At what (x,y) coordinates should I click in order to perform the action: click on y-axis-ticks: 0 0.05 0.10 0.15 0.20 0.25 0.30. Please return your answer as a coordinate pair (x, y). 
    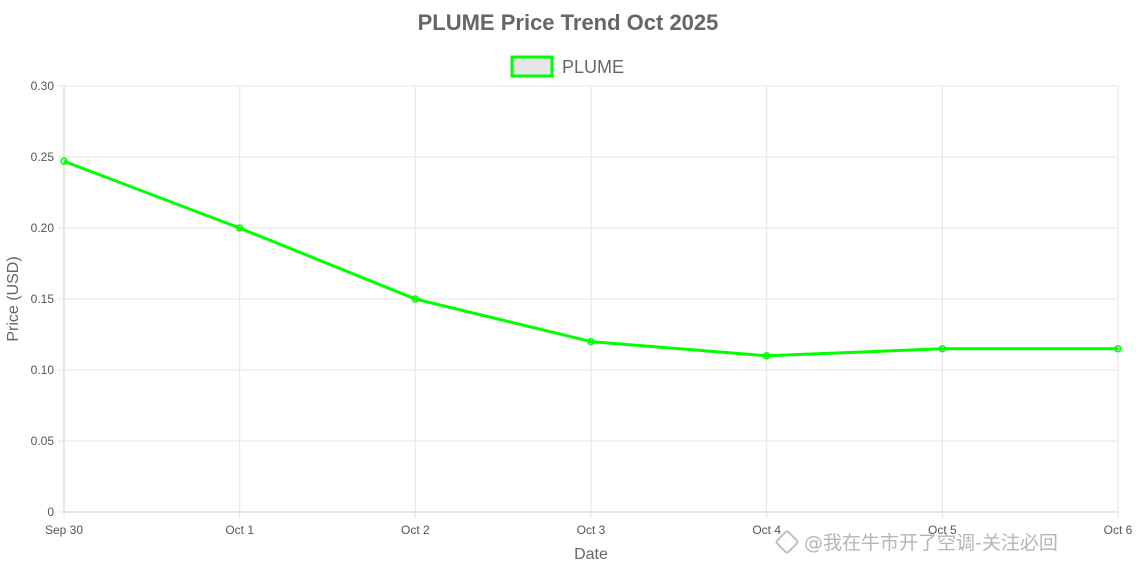
    Looking at the image, I should click on (43, 299).